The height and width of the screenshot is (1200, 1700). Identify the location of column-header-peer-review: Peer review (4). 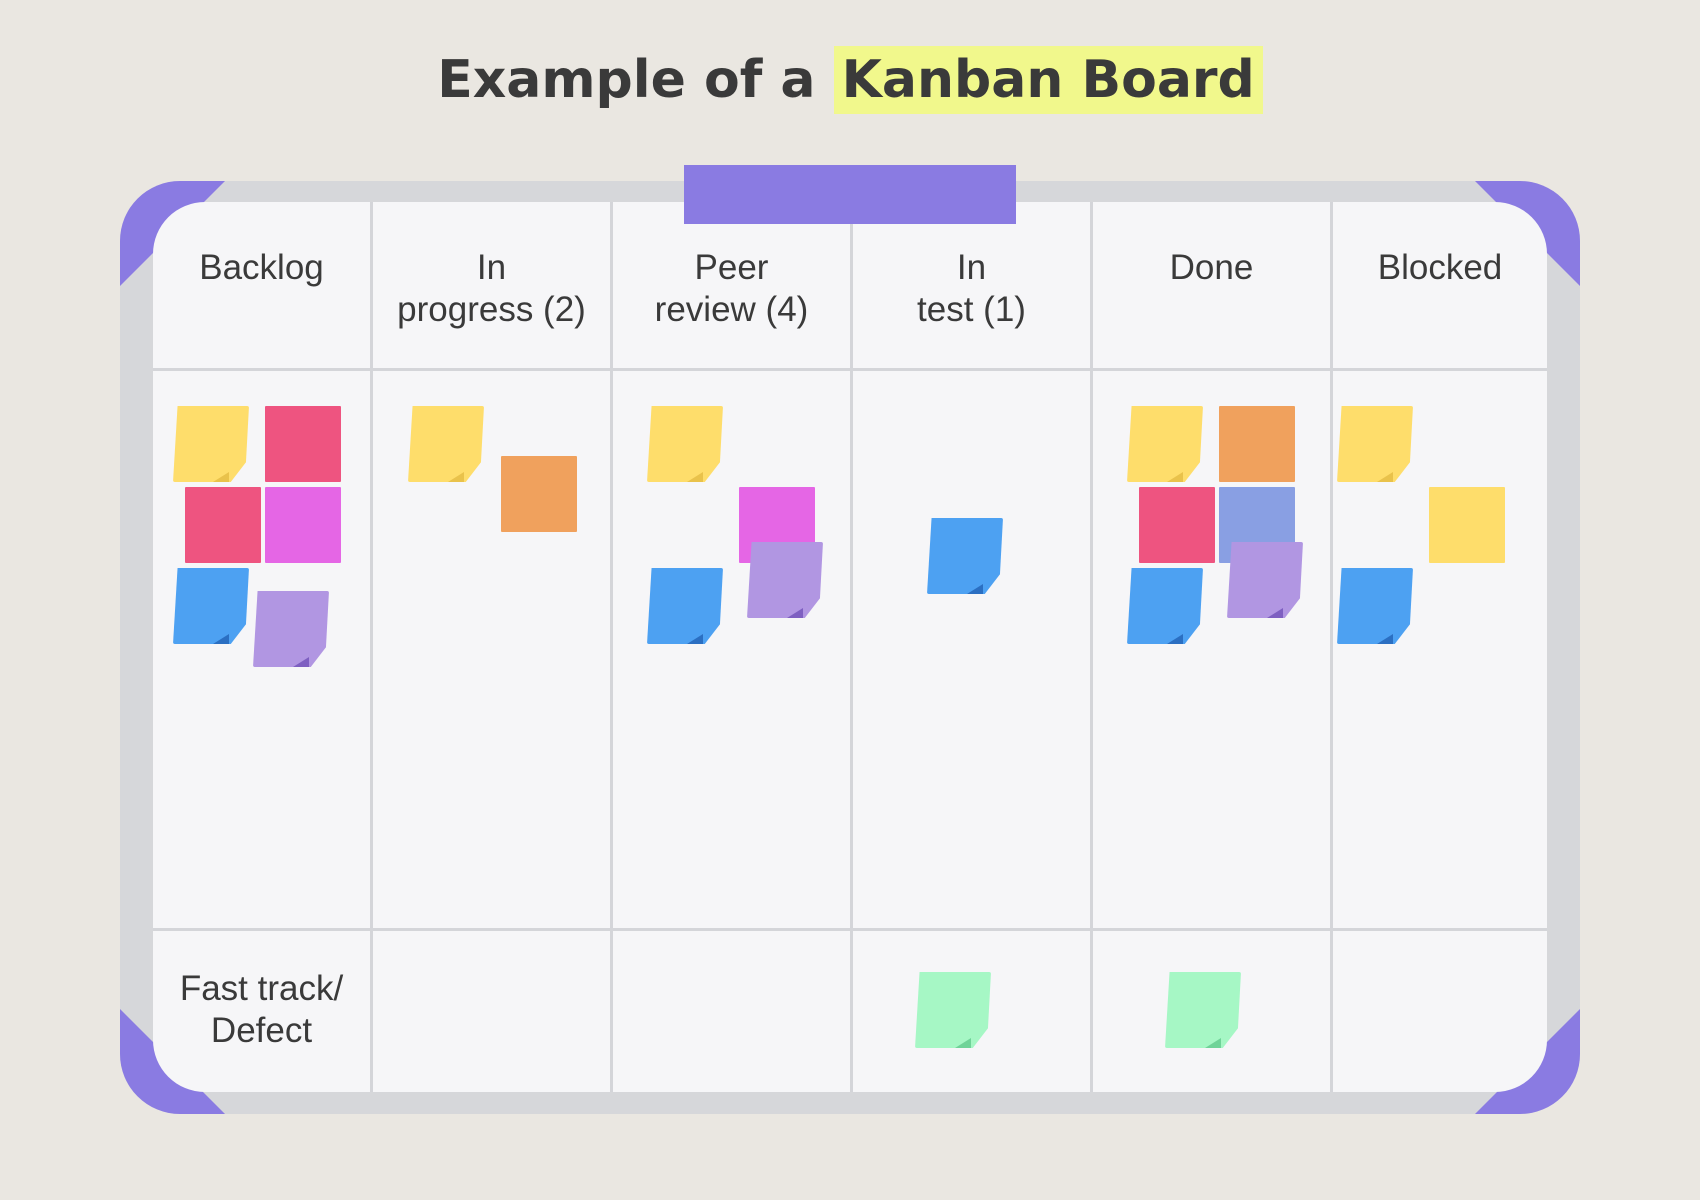
(731, 288).